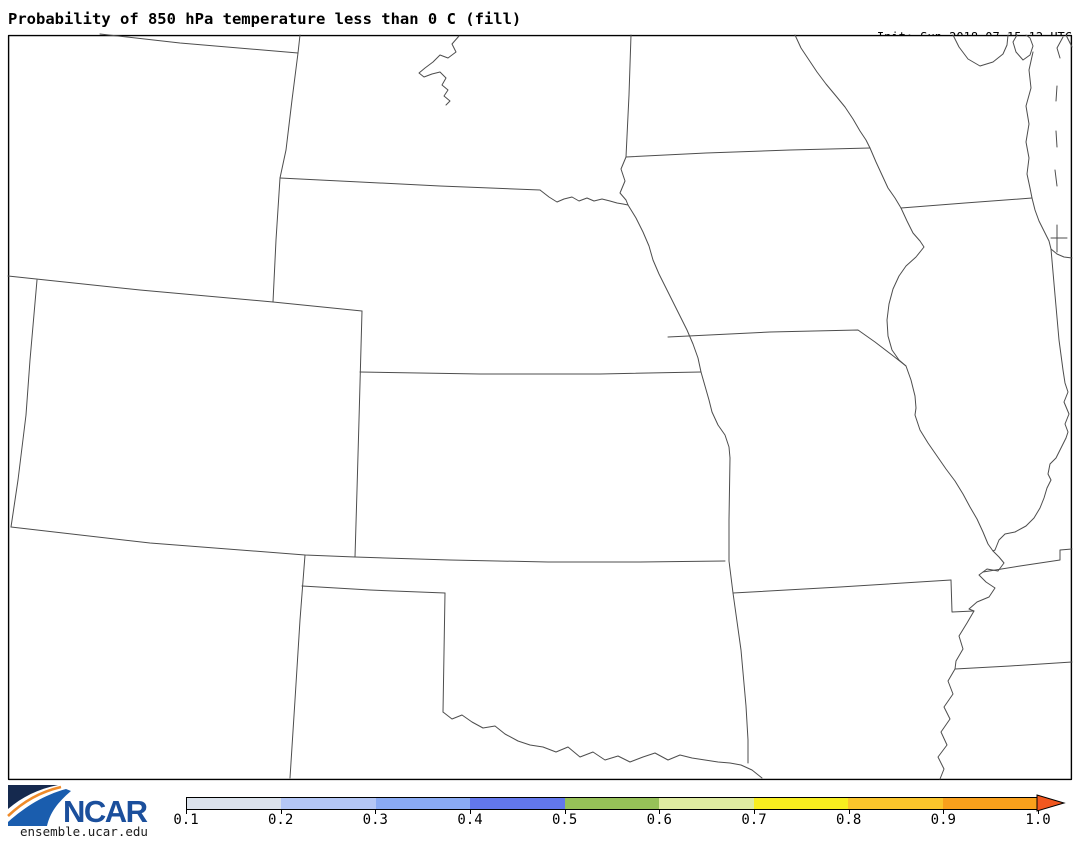 The height and width of the screenshot is (842, 1080). Describe the element at coordinates (517, 803) in the screenshot. I see `colorbar-segment-0.4-0.5` at that location.